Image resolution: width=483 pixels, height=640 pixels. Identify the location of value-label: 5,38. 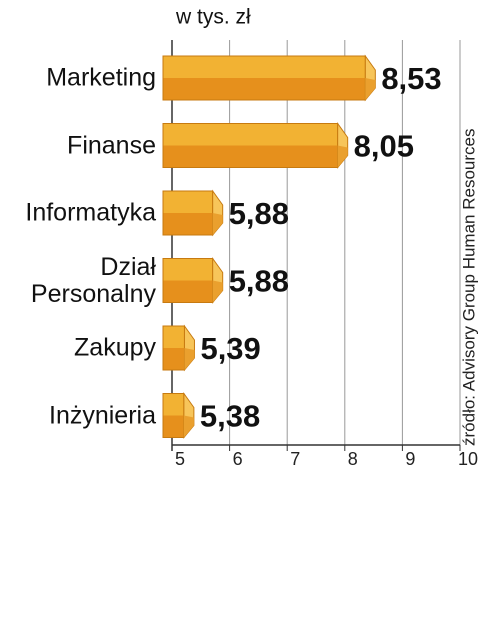
(230, 416).